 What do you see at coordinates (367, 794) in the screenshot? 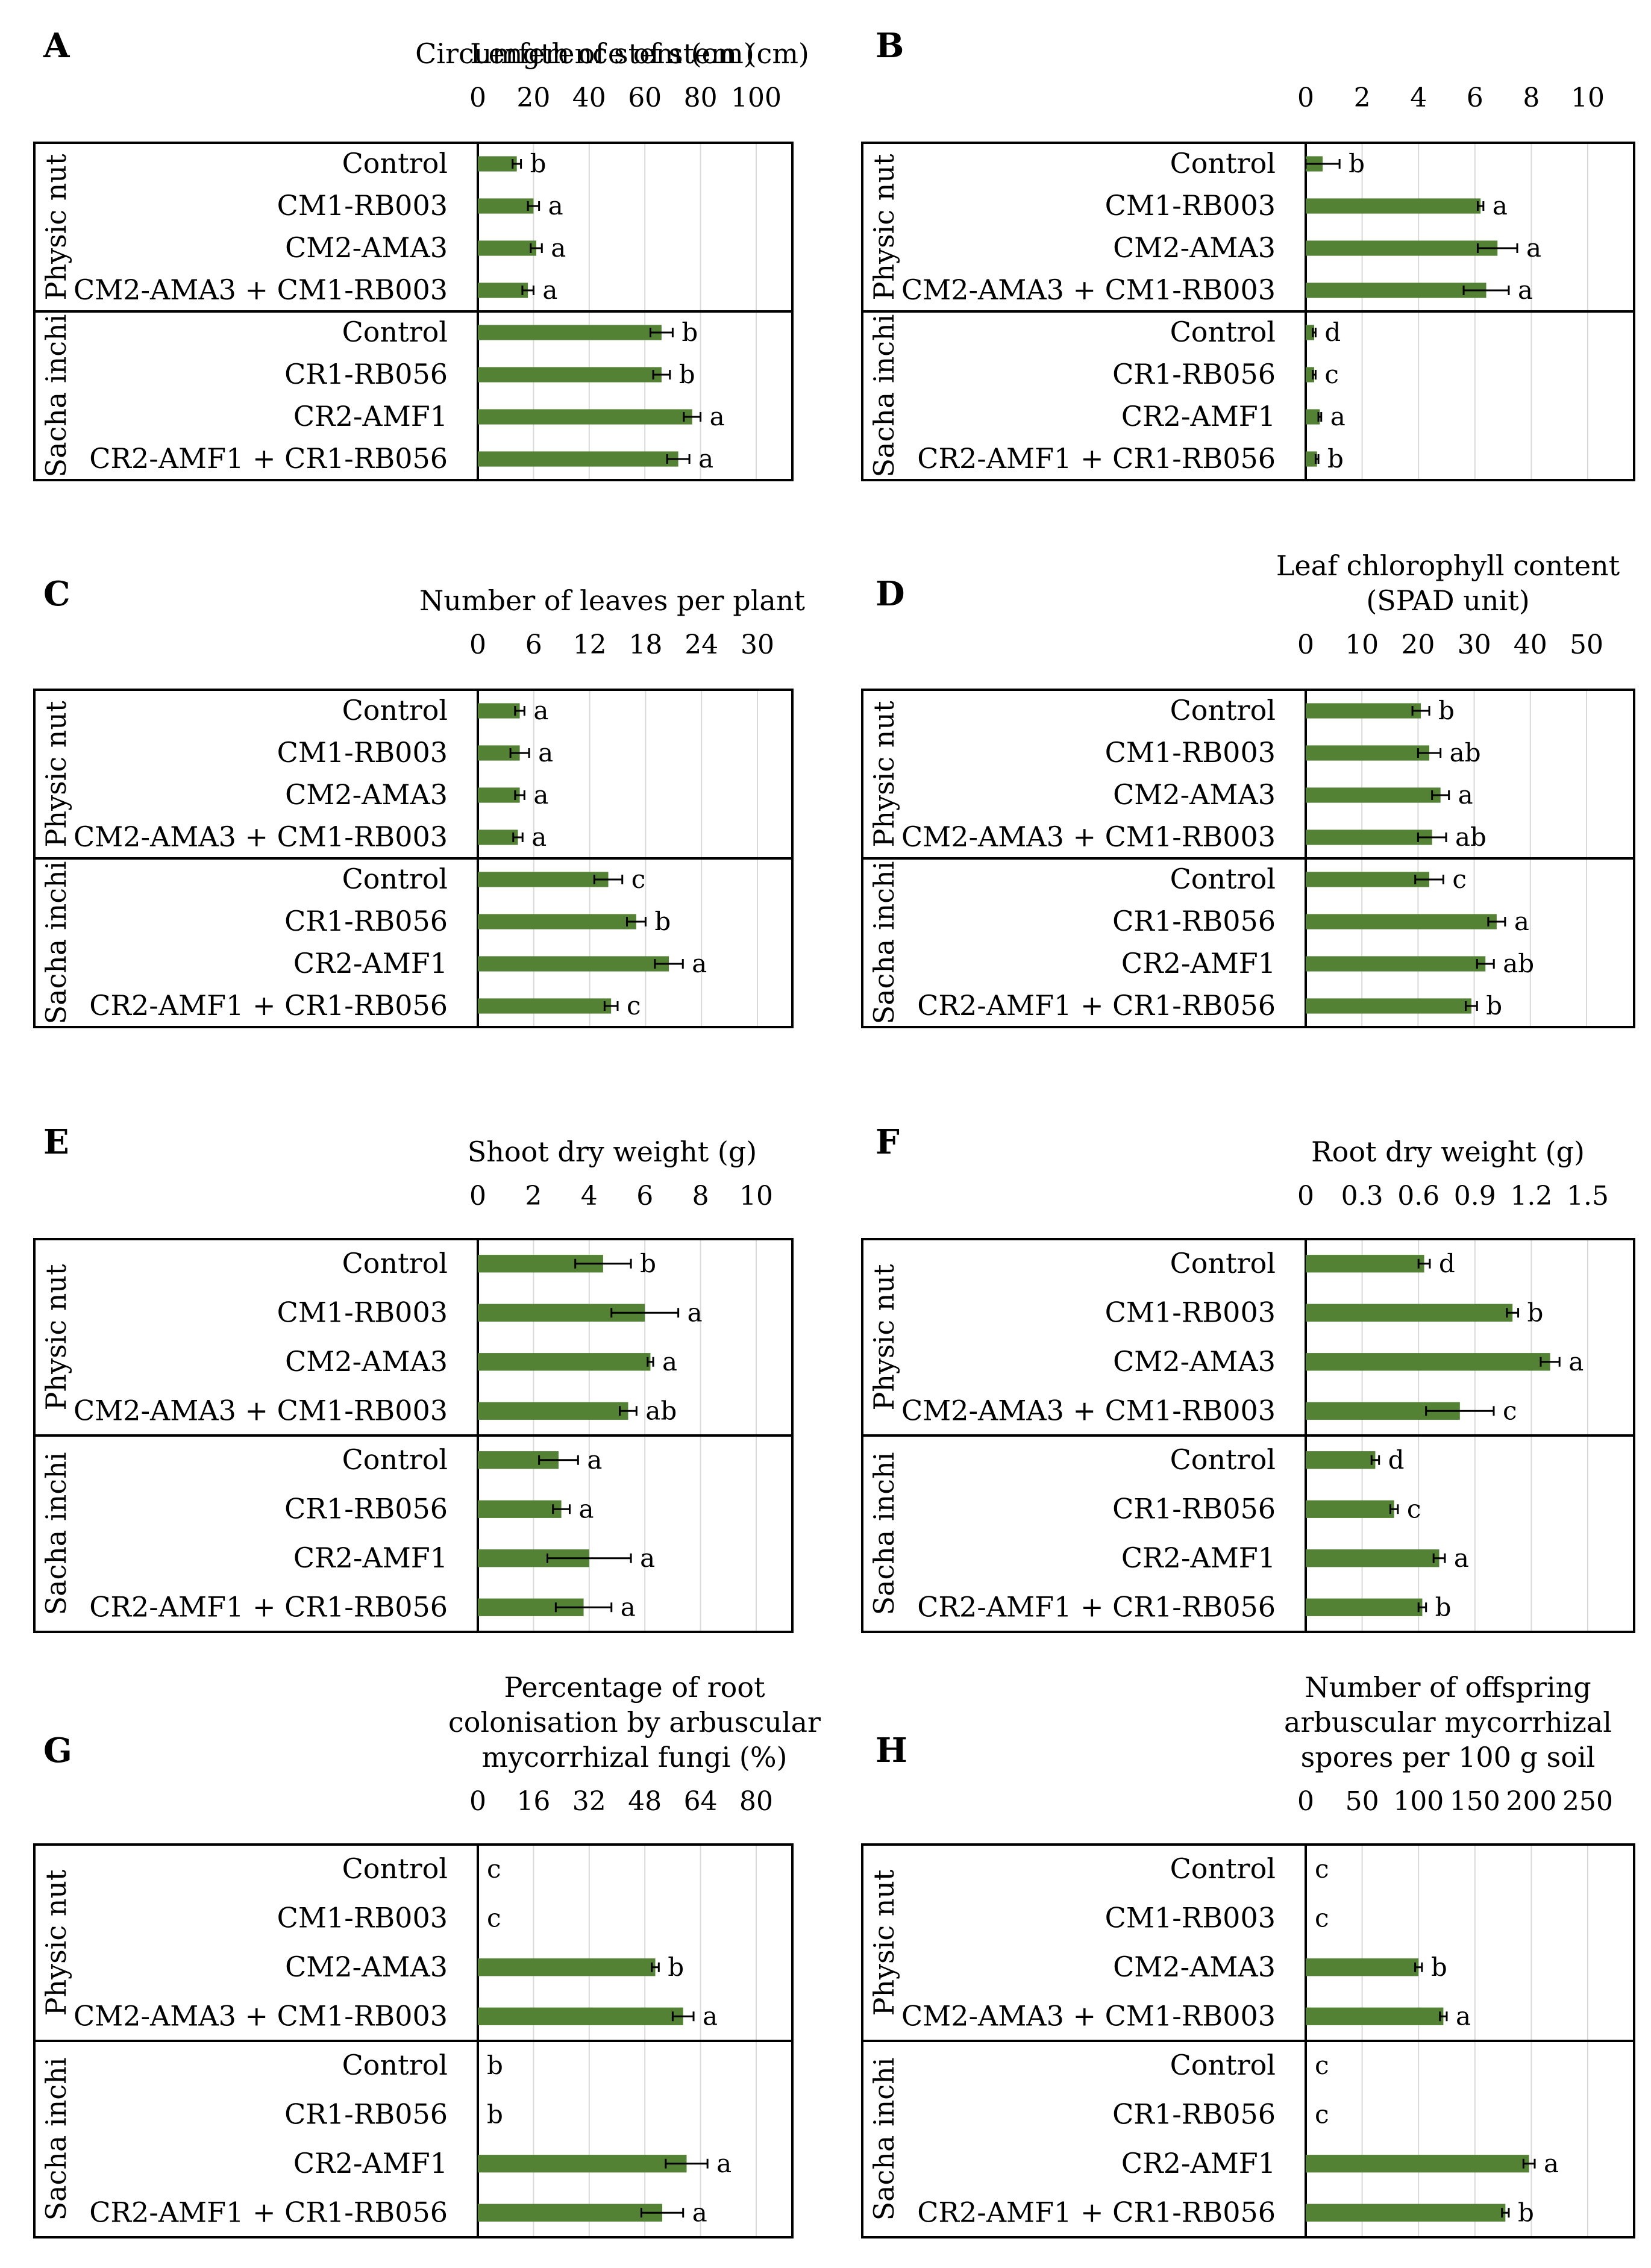
I see `panel-c-category-label-2: CM2-AMA3` at bounding box center [367, 794].